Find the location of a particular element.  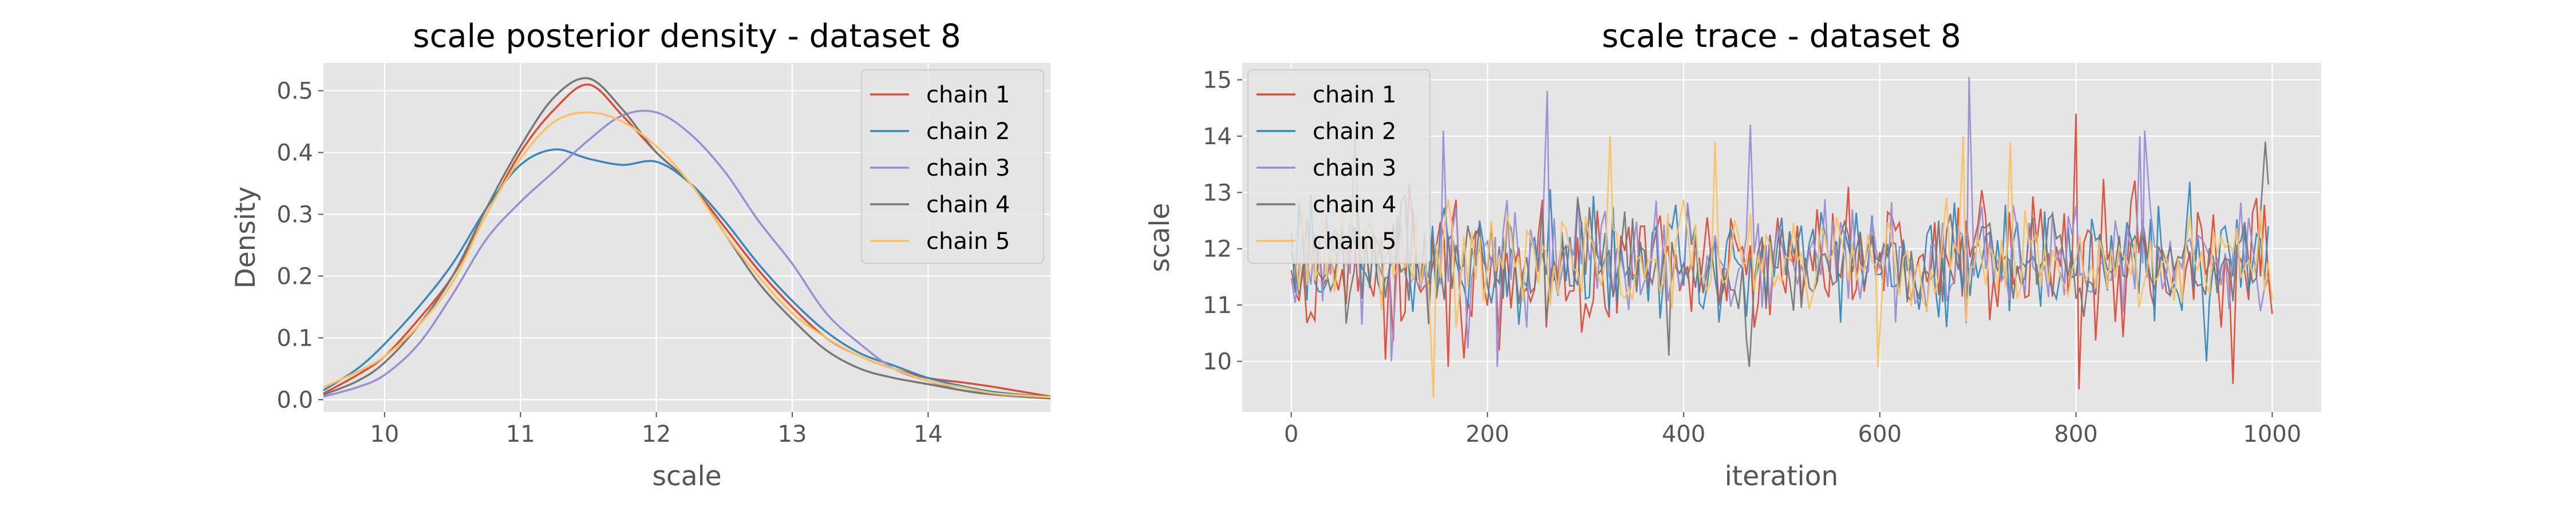

density-x-axis-label: scale is located at coordinates (686, 476).